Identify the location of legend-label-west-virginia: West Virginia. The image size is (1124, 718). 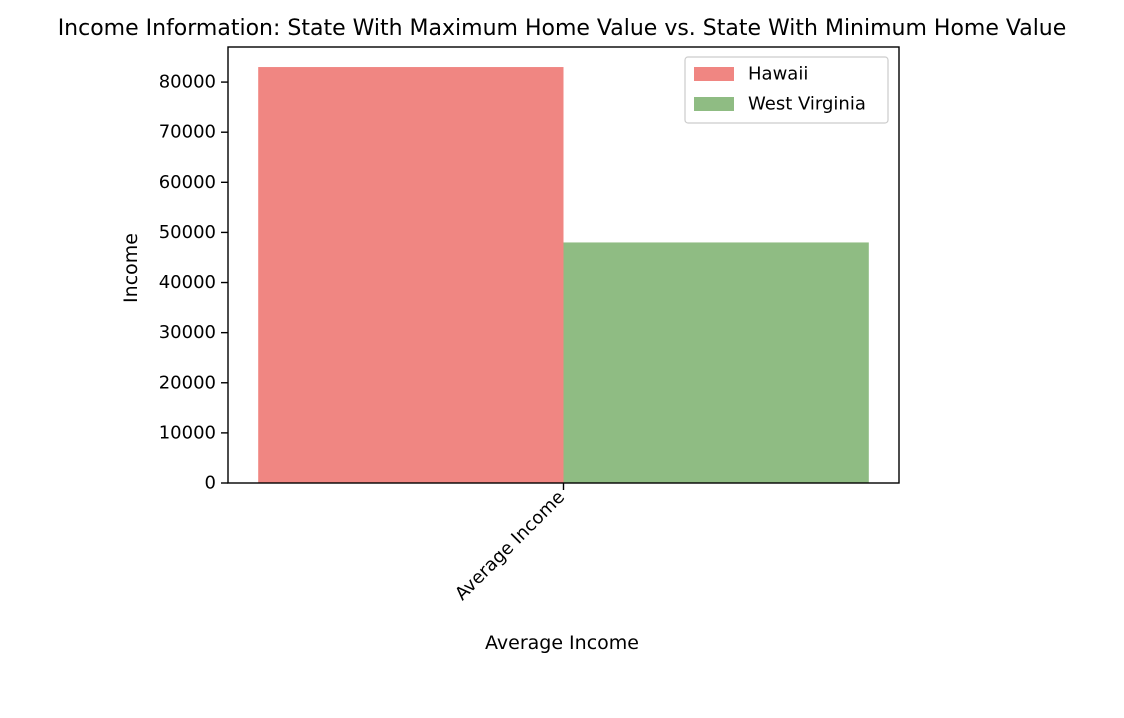
(807, 104).